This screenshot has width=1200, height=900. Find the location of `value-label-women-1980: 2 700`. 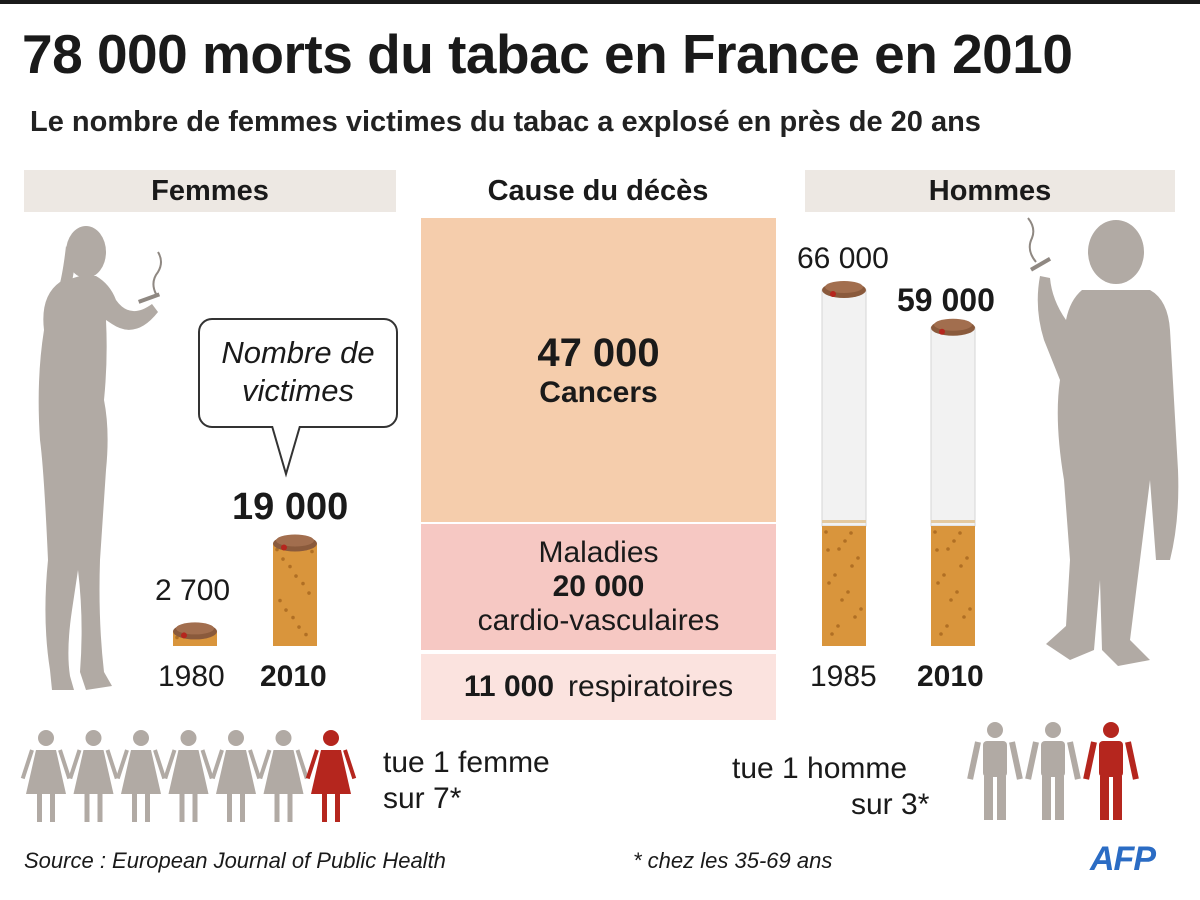

value-label-women-1980: 2 700 is located at coordinates (193, 590).